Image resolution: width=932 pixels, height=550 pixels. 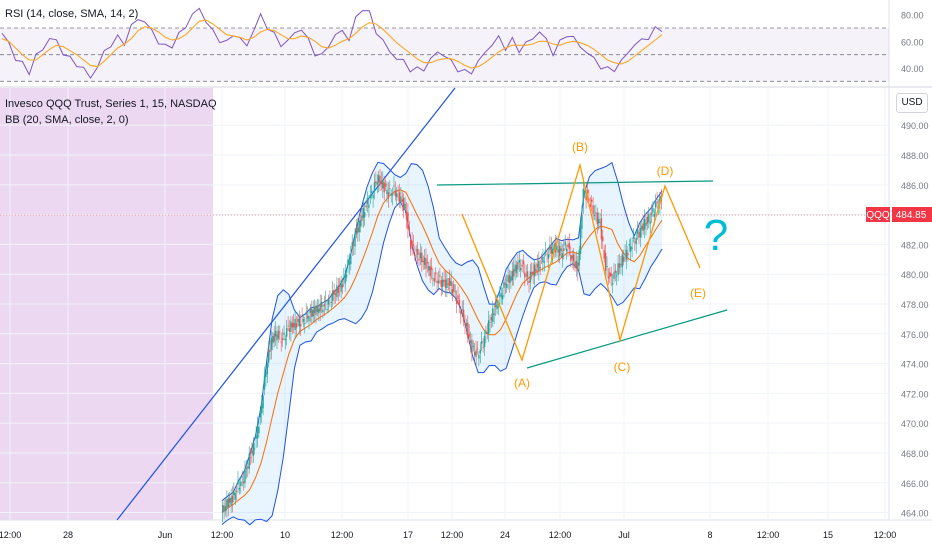 What do you see at coordinates (67, 120) in the screenshot?
I see `bb-legend: BB (20, SMA, close, 2, 0)` at bounding box center [67, 120].